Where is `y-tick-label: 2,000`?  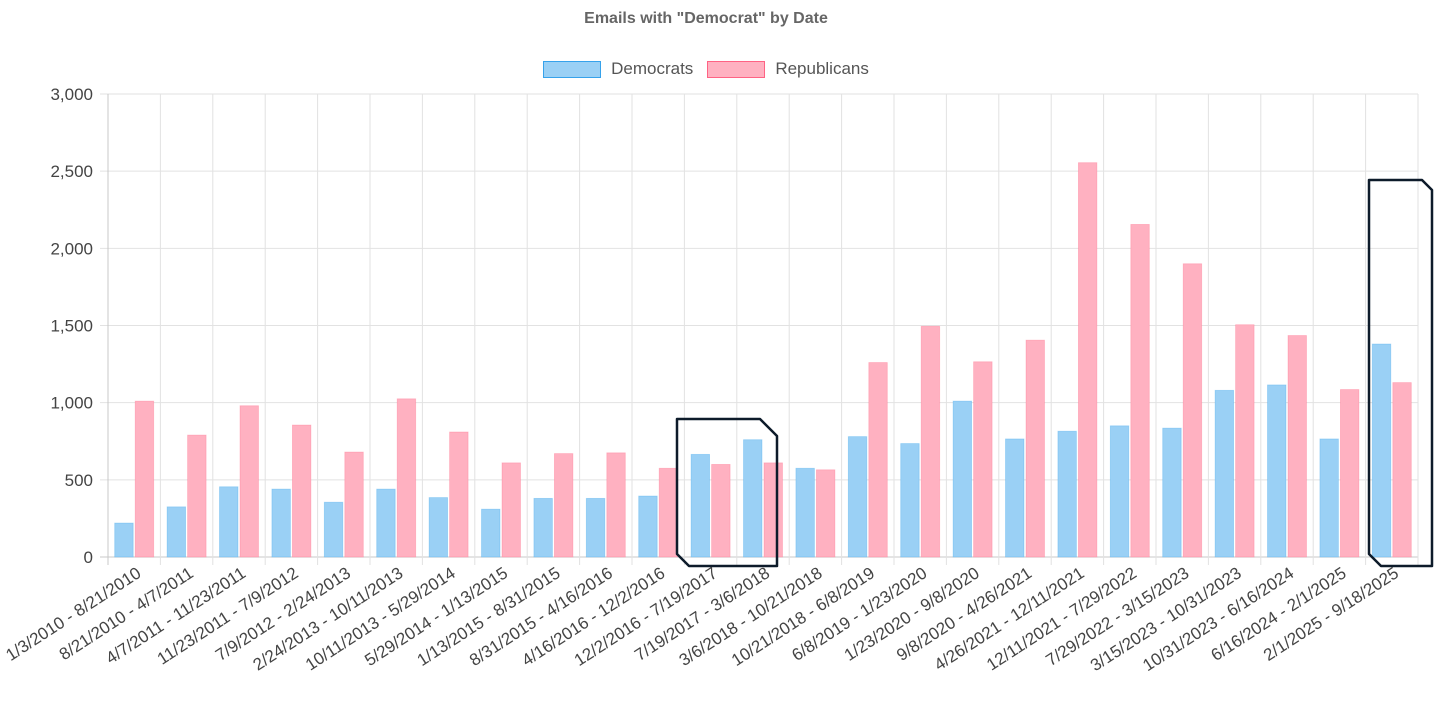 y-tick-label: 2,000 is located at coordinates (71, 248).